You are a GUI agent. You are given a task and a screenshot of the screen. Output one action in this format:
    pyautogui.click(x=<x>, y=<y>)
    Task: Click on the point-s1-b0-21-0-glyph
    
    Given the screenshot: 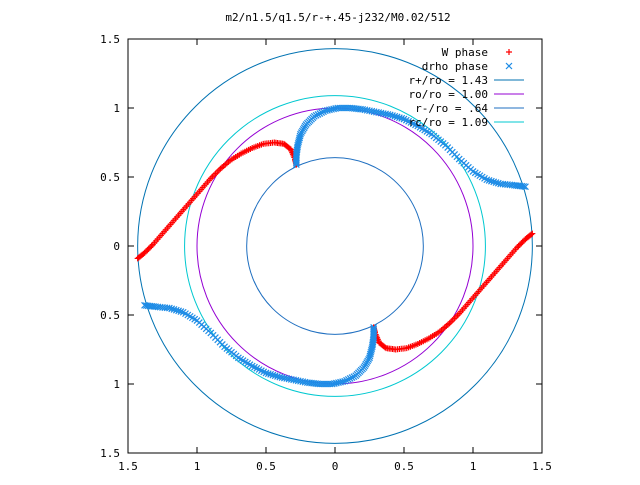 What is the action you would take?
    pyautogui.click(x=525, y=187)
    